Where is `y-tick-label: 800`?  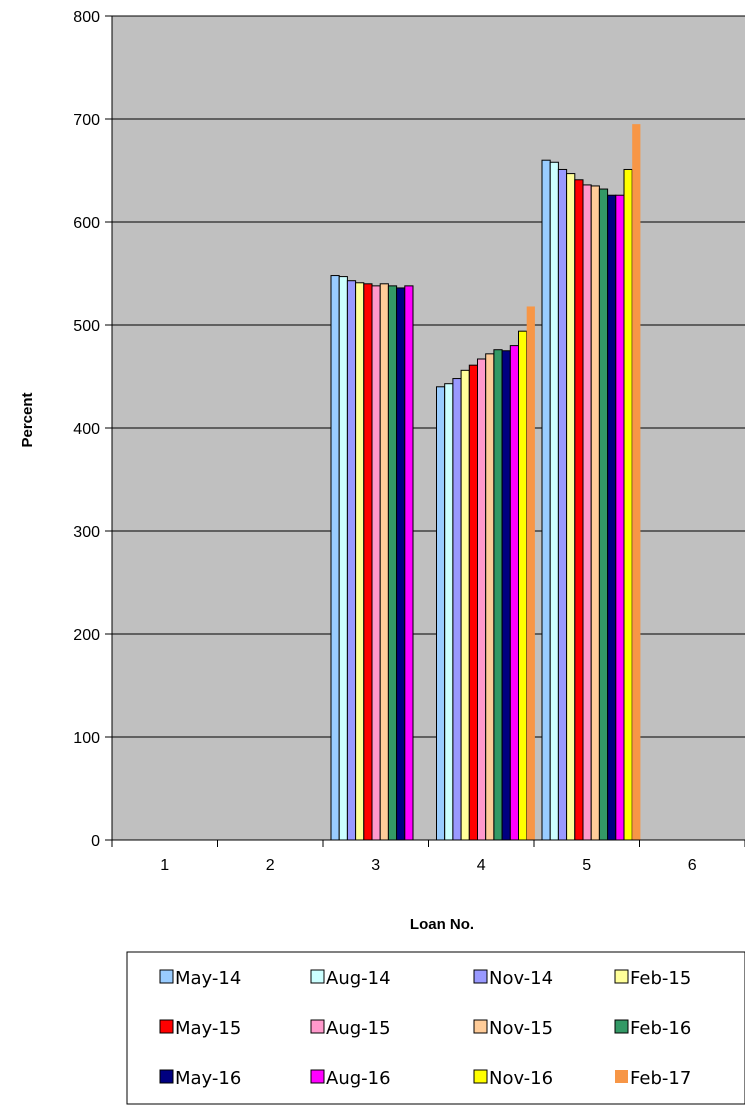
y-tick-label: 800 is located at coordinates (86, 17).